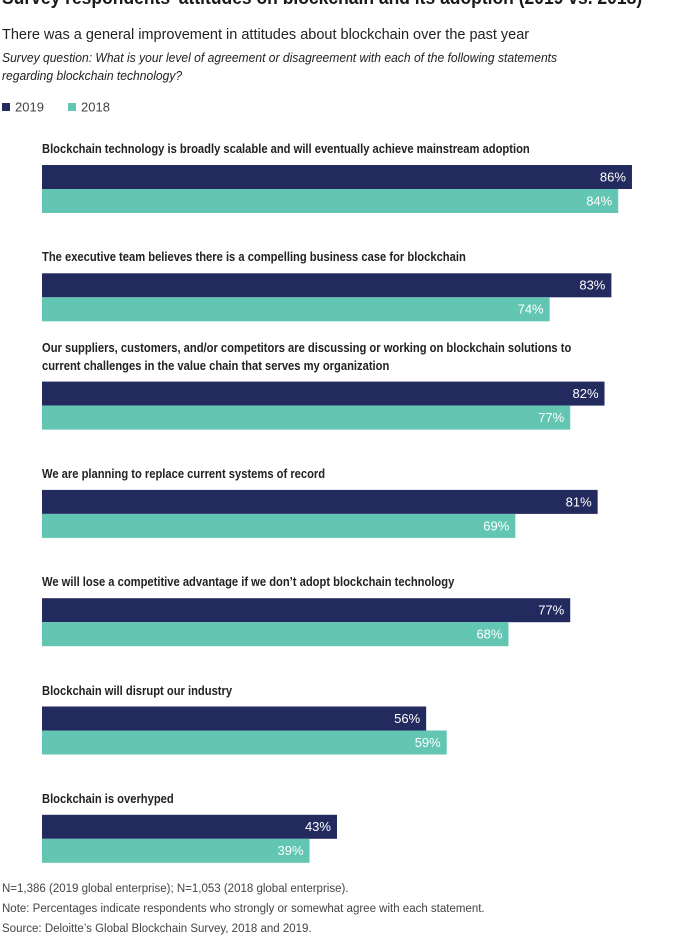 The height and width of the screenshot is (941, 700). What do you see at coordinates (531, 309) in the screenshot?
I see `value-label: 74%` at bounding box center [531, 309].